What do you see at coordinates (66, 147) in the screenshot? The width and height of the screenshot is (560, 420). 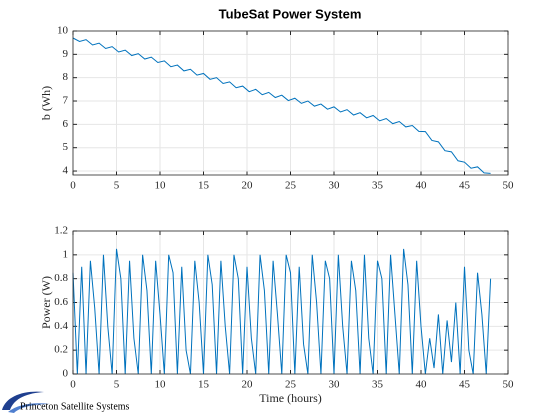 I see `y-tick-label: 5` at bounding box center [66, 147].